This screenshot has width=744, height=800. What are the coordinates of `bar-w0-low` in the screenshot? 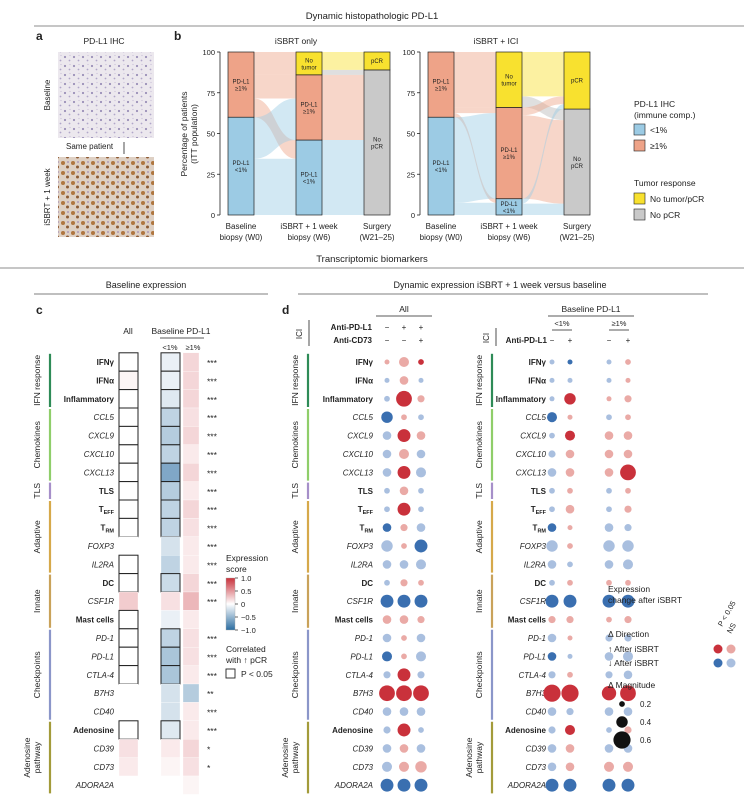 It's located at (441, 166).